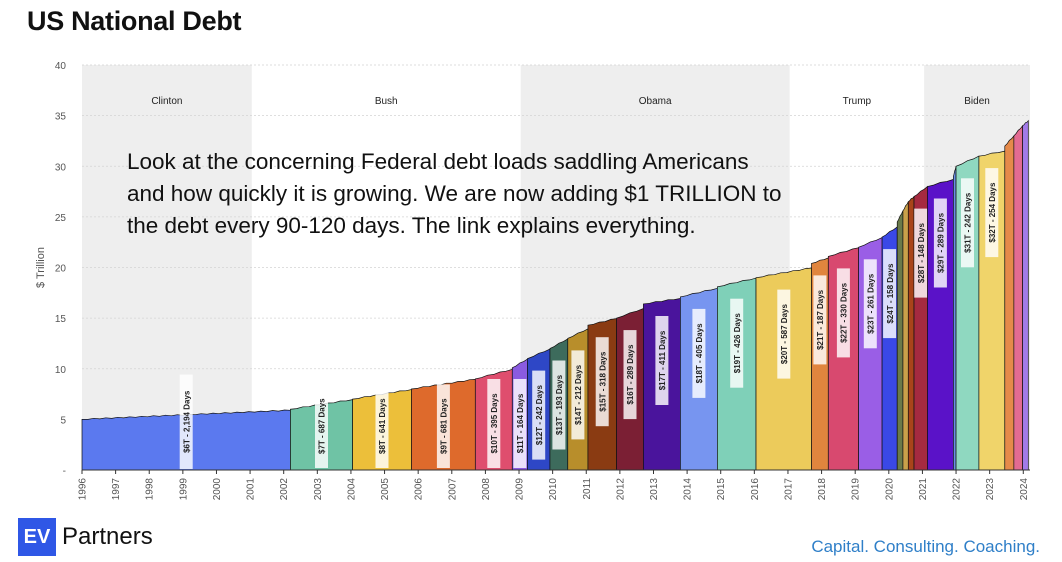  Describe the element at coordinates (64, 471) in the screenshot. I see `y-tick-label-0: -` at that location.